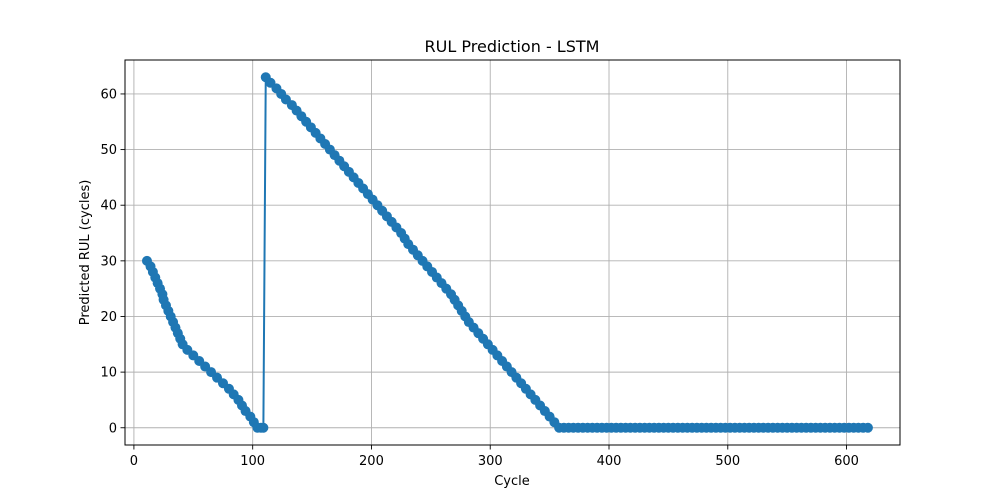 This screenshot has height=504, width=1000. Describe the element at coordinates (371, 461) in the screenshot. I see `x-tick-label: 200` at that location.